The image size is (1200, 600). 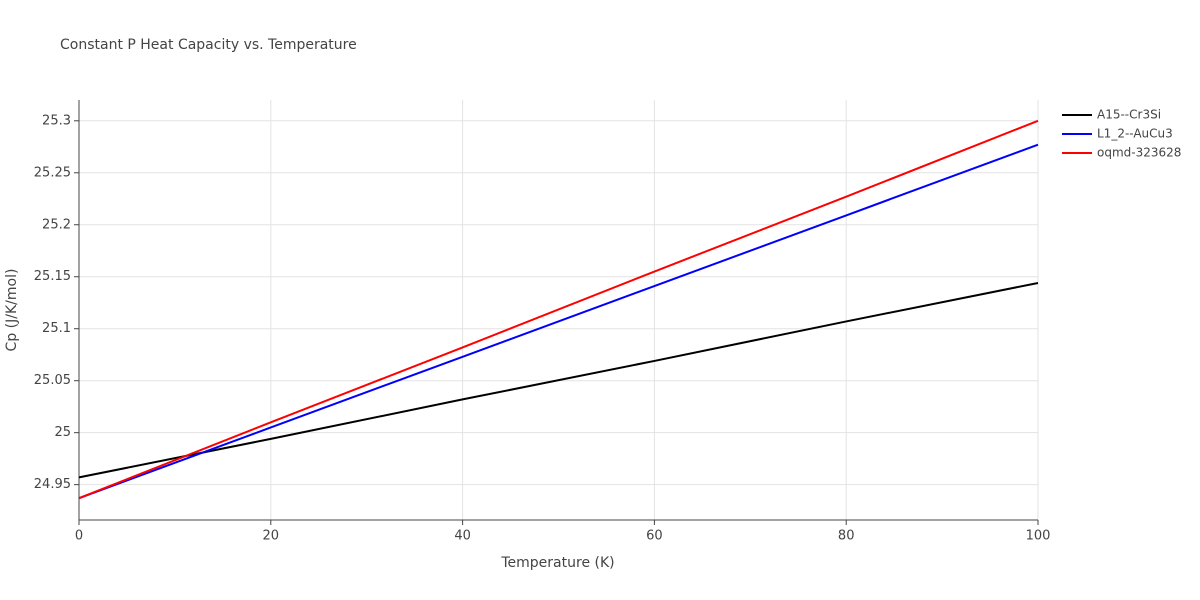 What do you see at coordinates (52, 172) in the screenshot?
I see `y-tick-label: 25.25` at bounding box center [52, 172].